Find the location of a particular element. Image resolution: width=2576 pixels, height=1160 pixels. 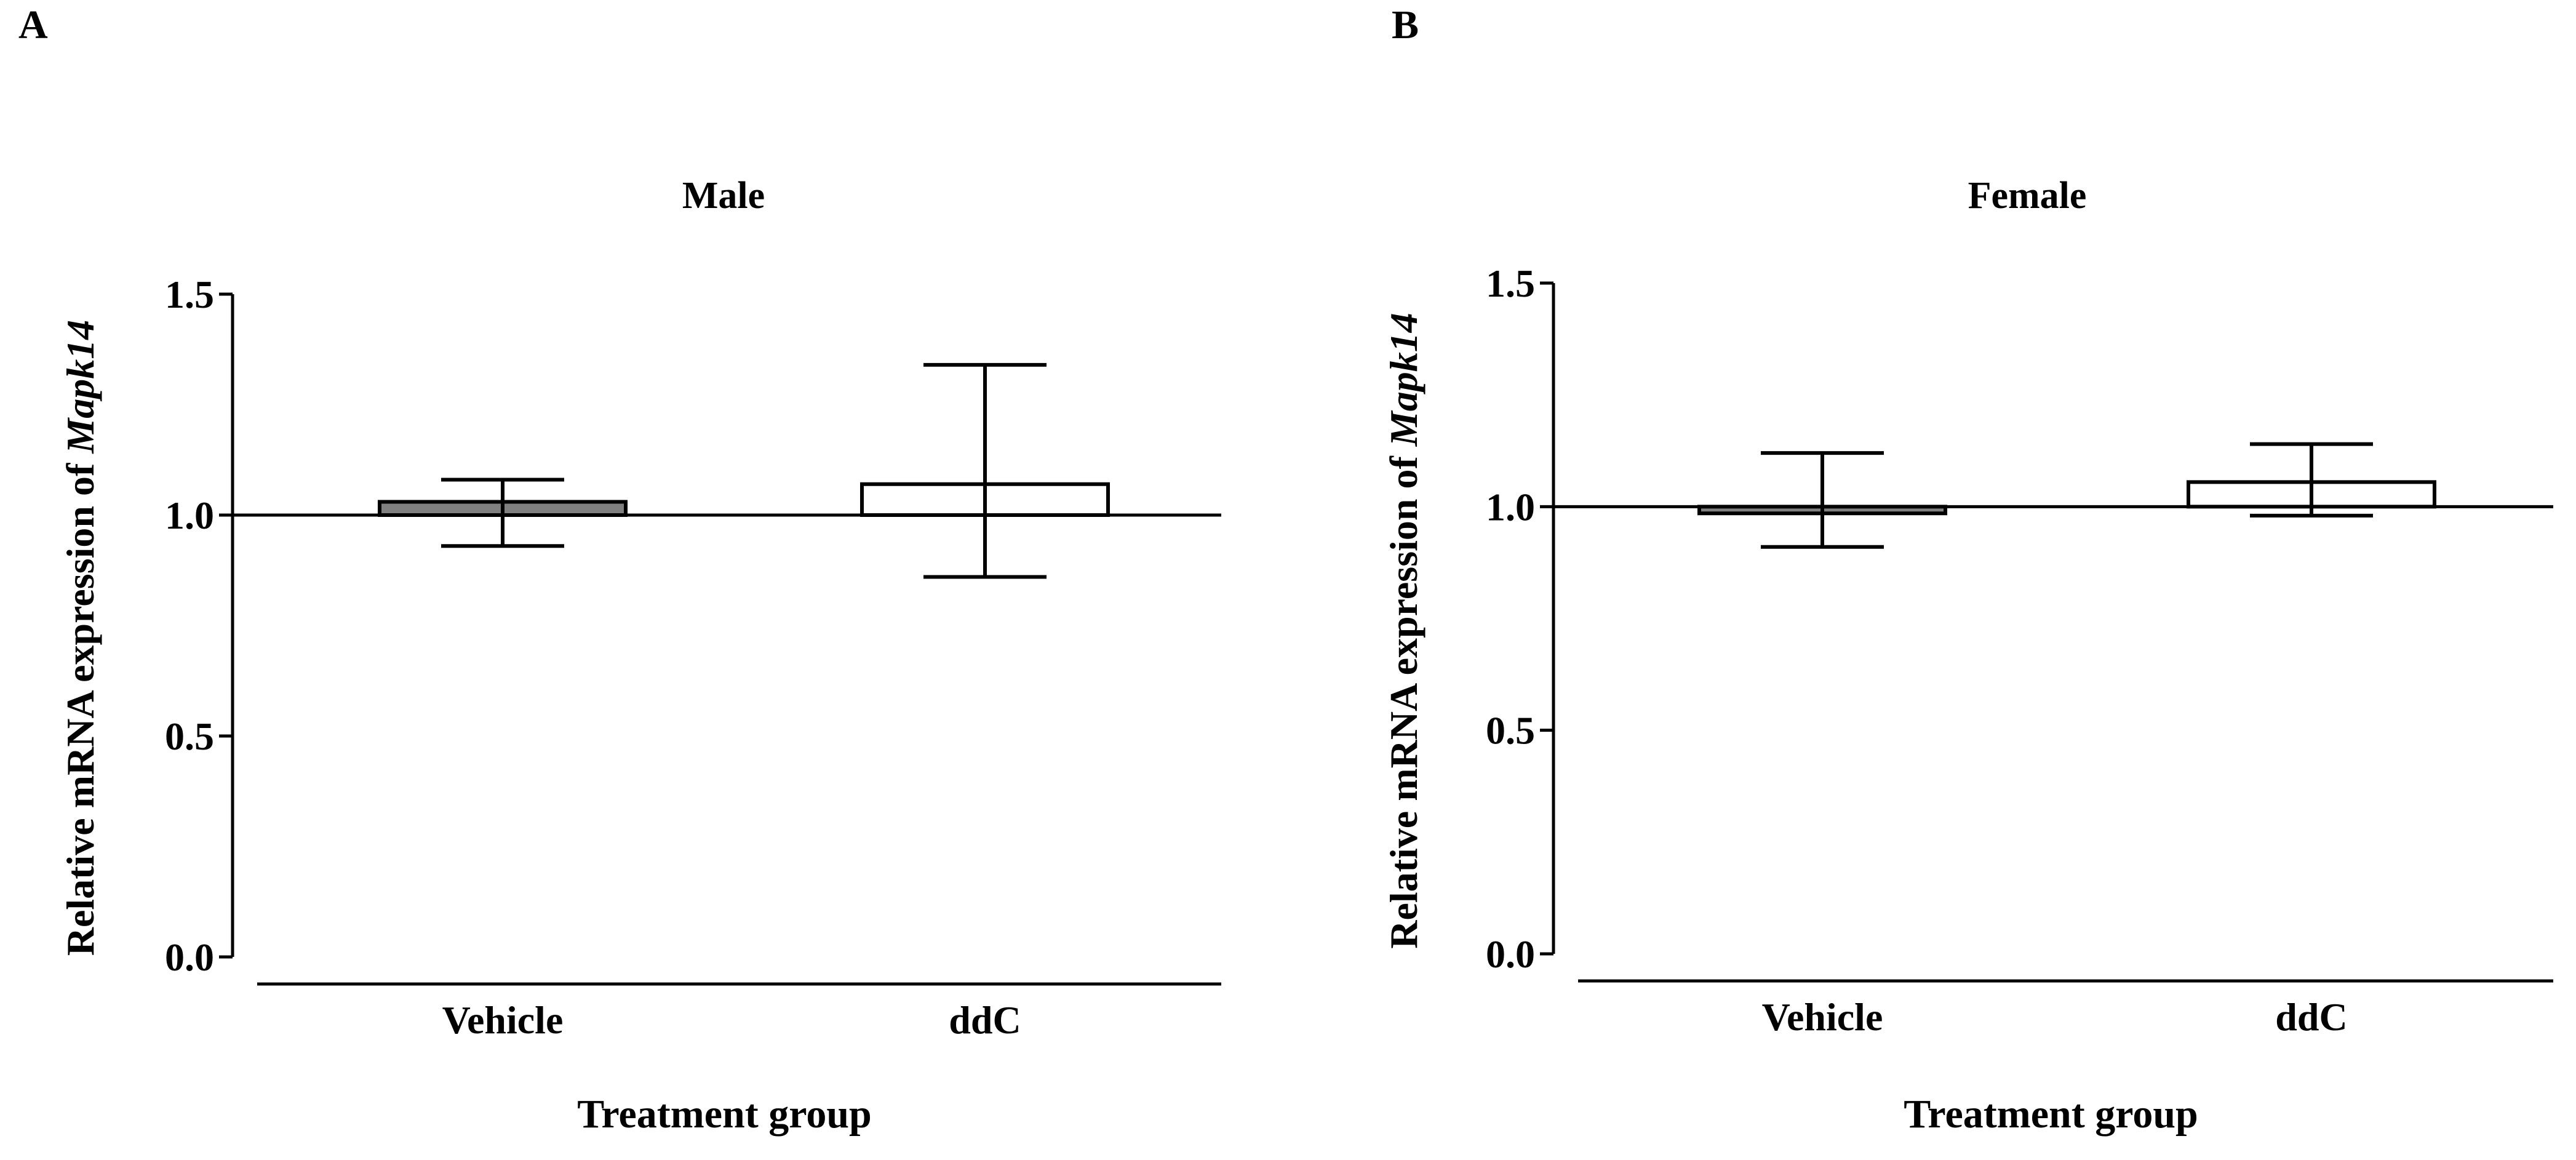

panel-label: A is located at coordinates (33, 24).